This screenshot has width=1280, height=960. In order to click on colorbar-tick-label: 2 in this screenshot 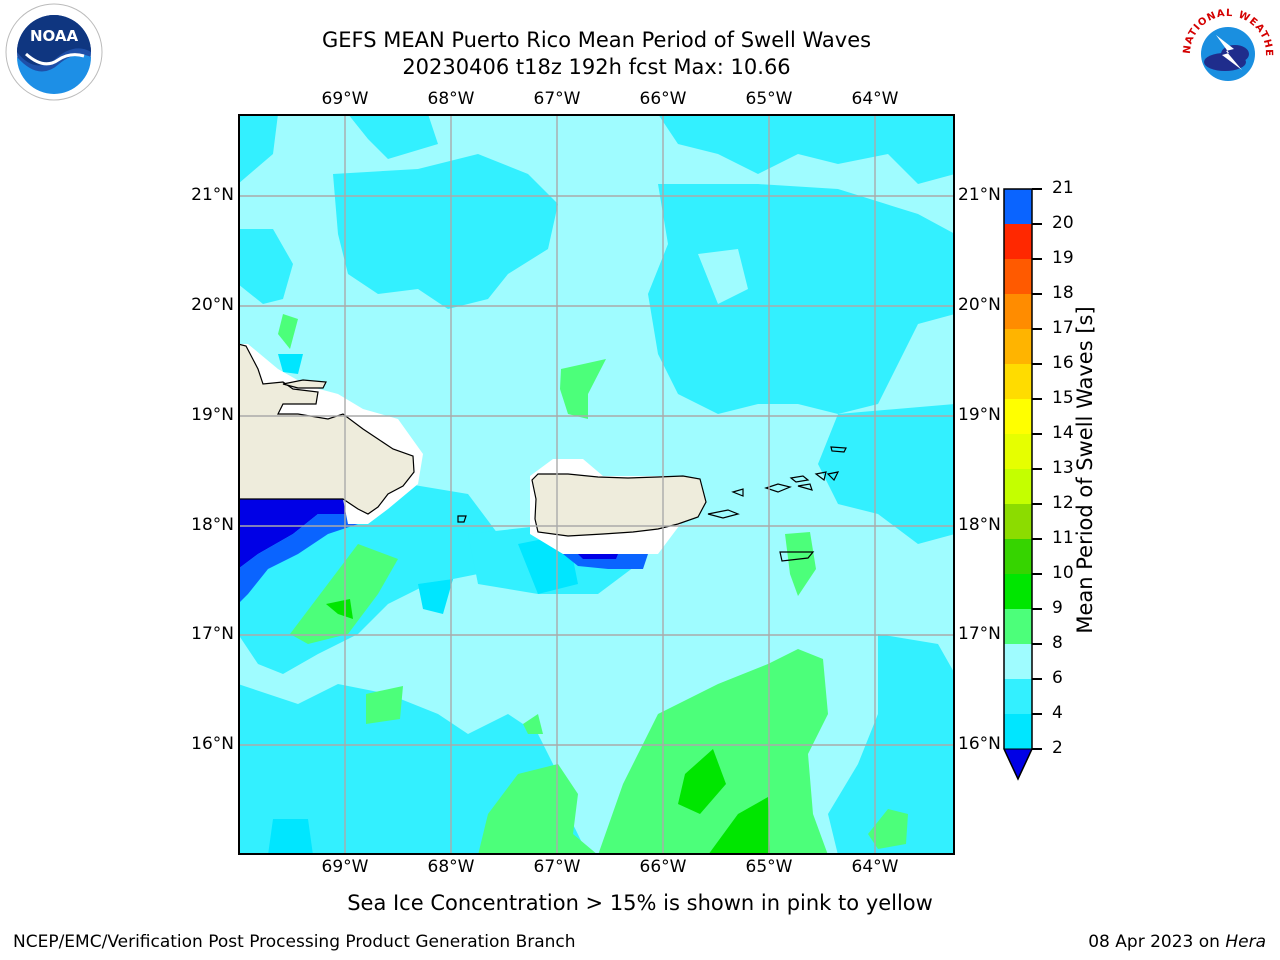, I will do `click(1057, 748)`.